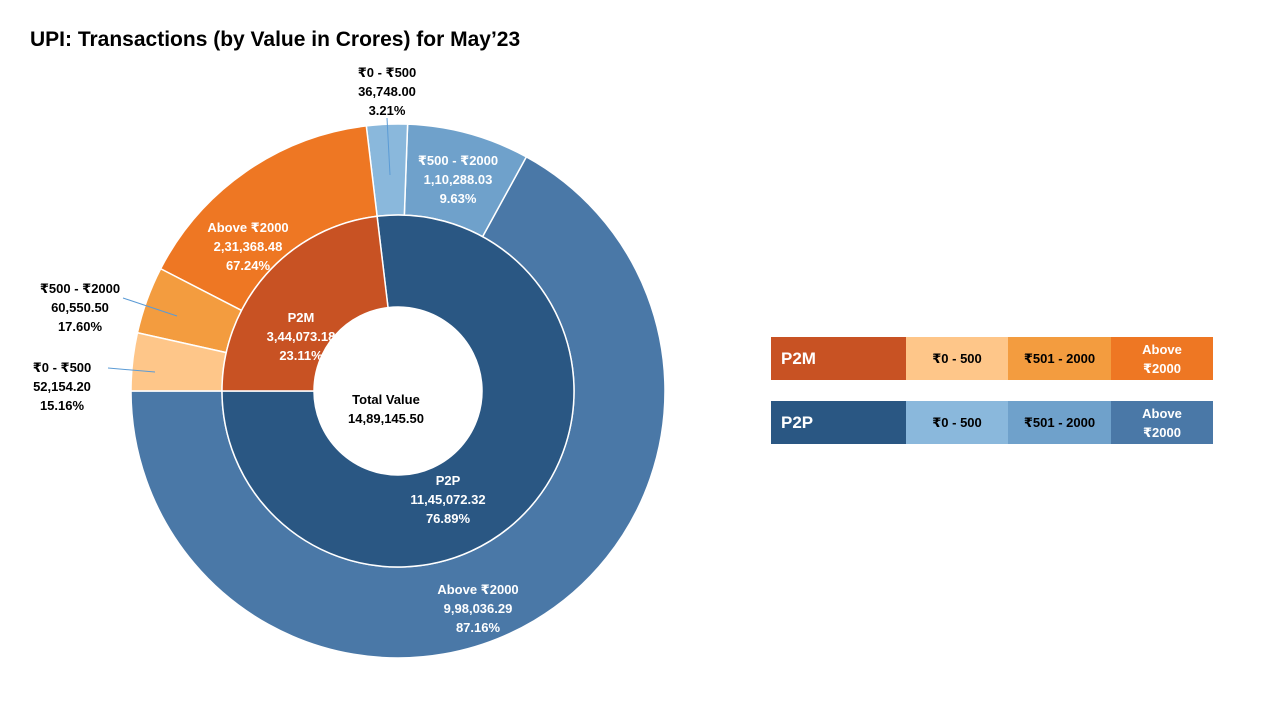 The width and height of the screenshot is (1280, 720). What do you see at coordinates (80, 307) in the screenshot?
I see `outer-label-p2m-500-2000: ₹500 - ₹2000 60,550.50 17.60%` at bounding box center [80, 307].